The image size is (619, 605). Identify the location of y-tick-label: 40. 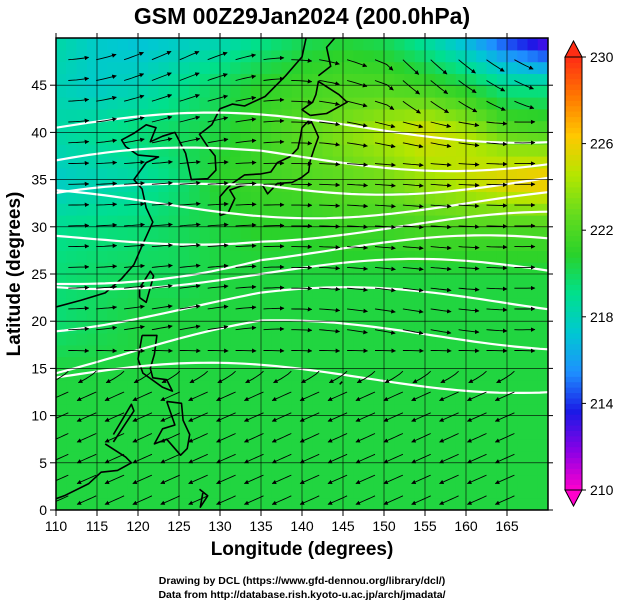
(39, 132).